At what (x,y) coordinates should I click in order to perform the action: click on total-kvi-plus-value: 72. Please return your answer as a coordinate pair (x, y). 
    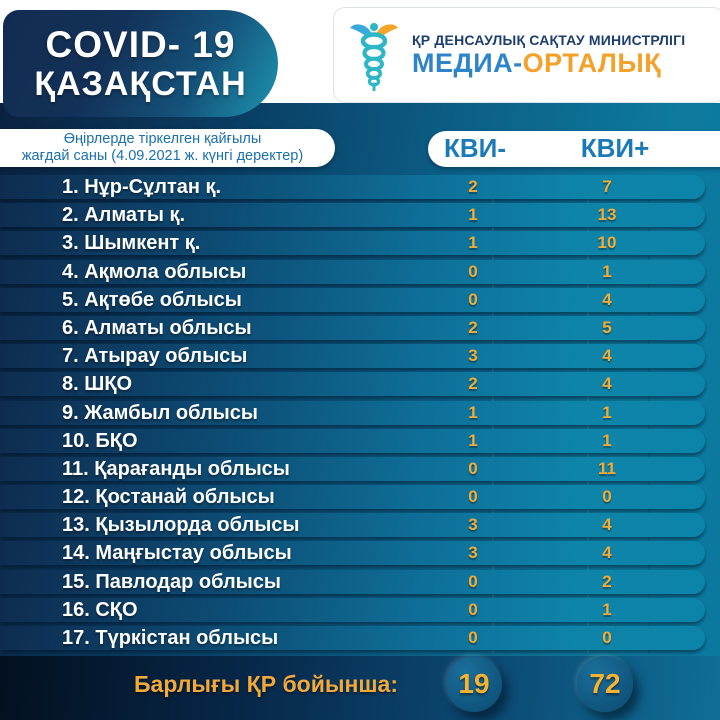
    Looking at the image, I should click on (605, 683).